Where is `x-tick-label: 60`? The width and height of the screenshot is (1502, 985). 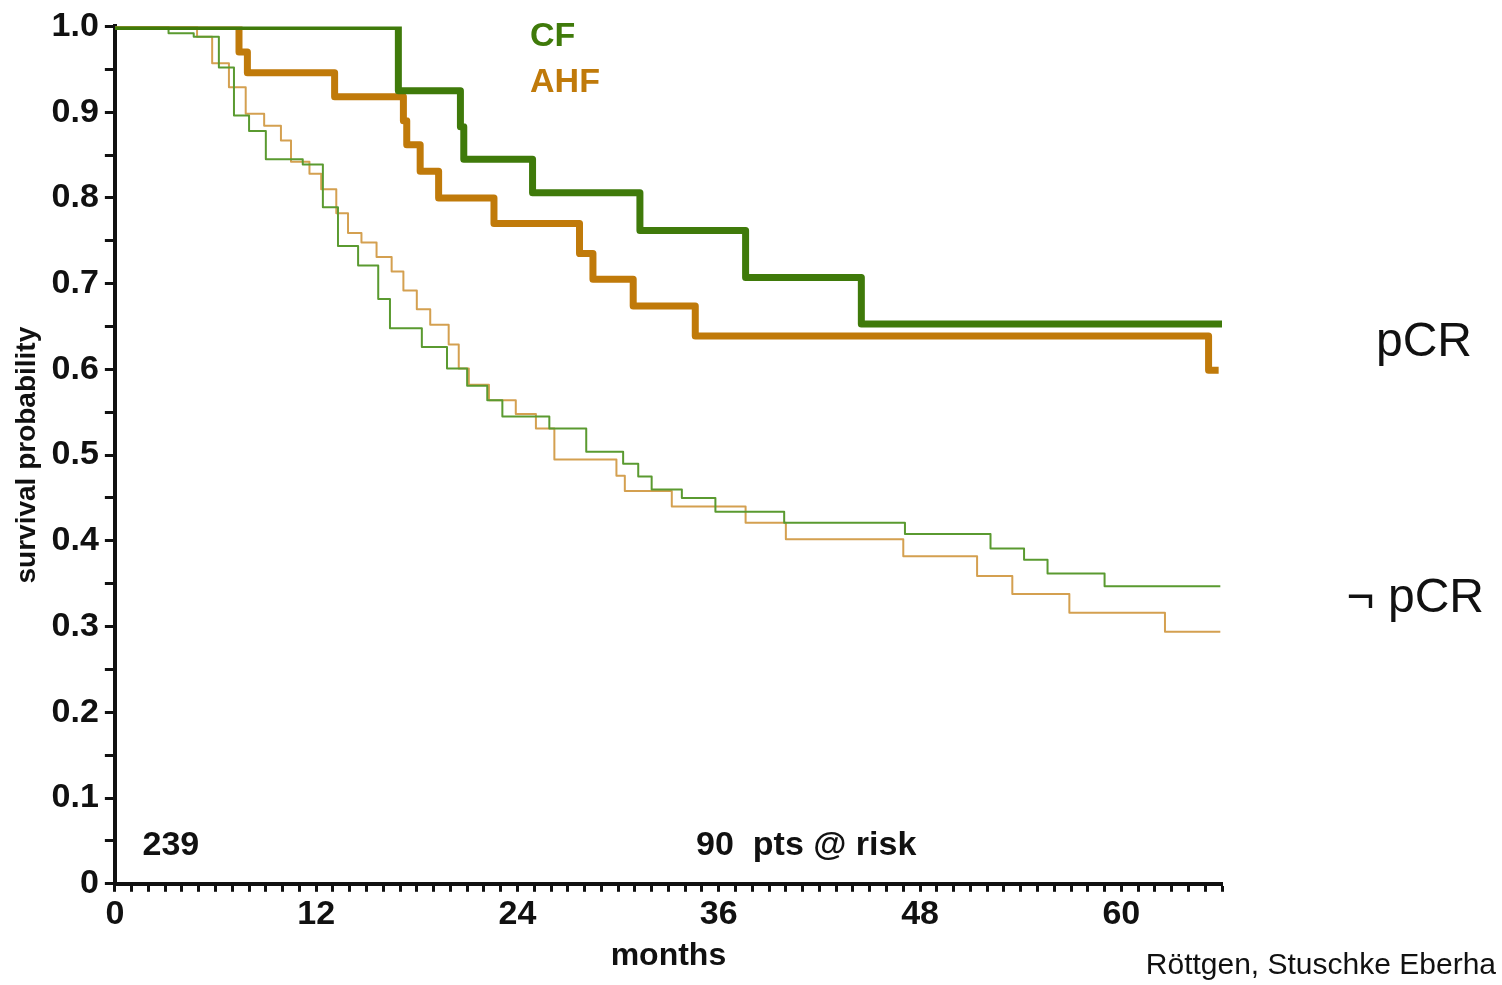
x-tick-label: 60 is located at coordinates (1121, 911).